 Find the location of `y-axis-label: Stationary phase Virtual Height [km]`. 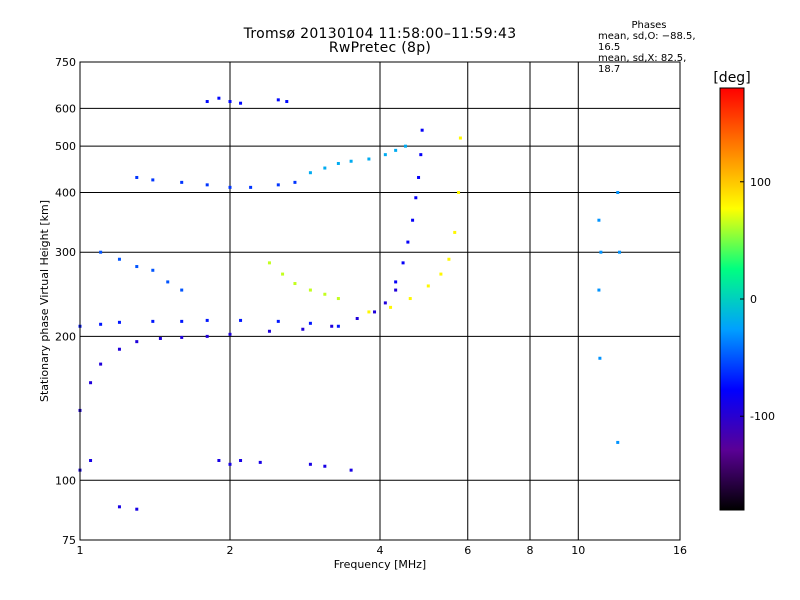

y-axis-label: Stationary phase Virtual Height [km] is located at coordinates (44, 301).